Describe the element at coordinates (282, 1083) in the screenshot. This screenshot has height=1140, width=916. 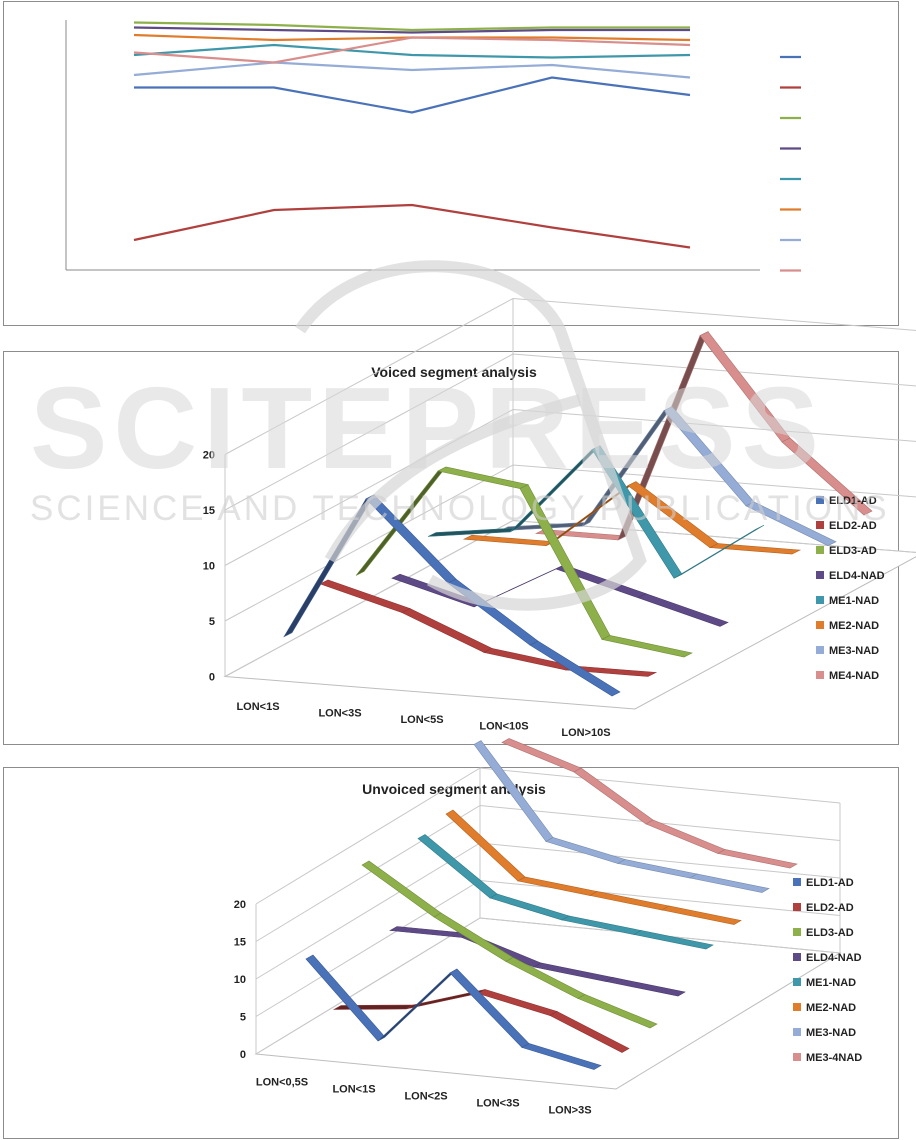
I see `x-tick-label: LON<0,5S` at that location.